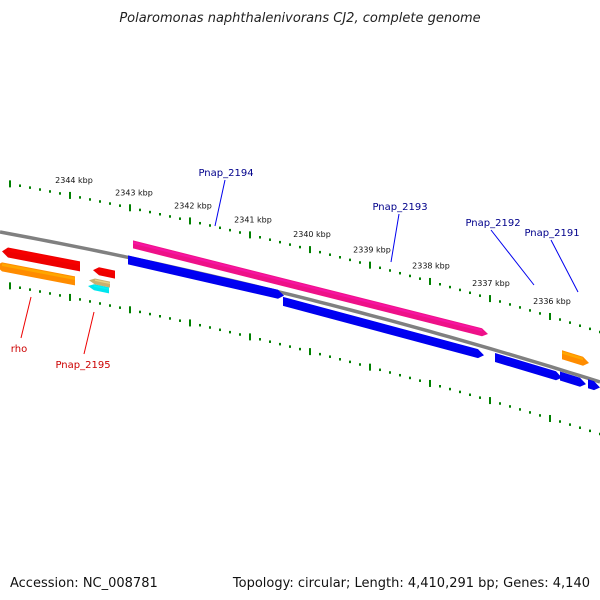  What do you see at coordinates (99, 283) in the screenshot?
I see `gene-tan-small` at bounding box center [99, 283].